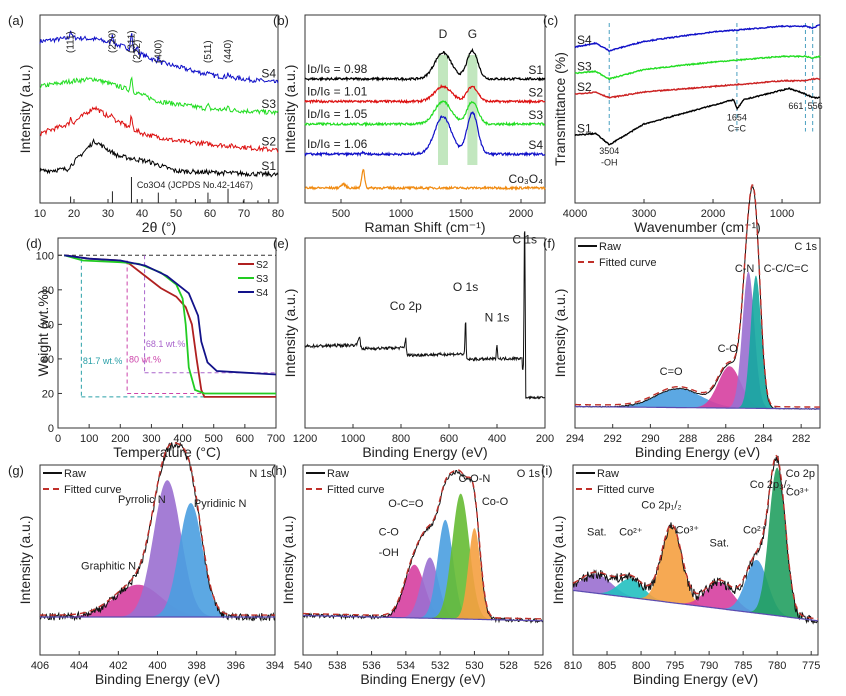  What do you see at coordinates (709, 666) in the screenshot?
I see `x-tick-label: 790` at bounding box center [709, 666].